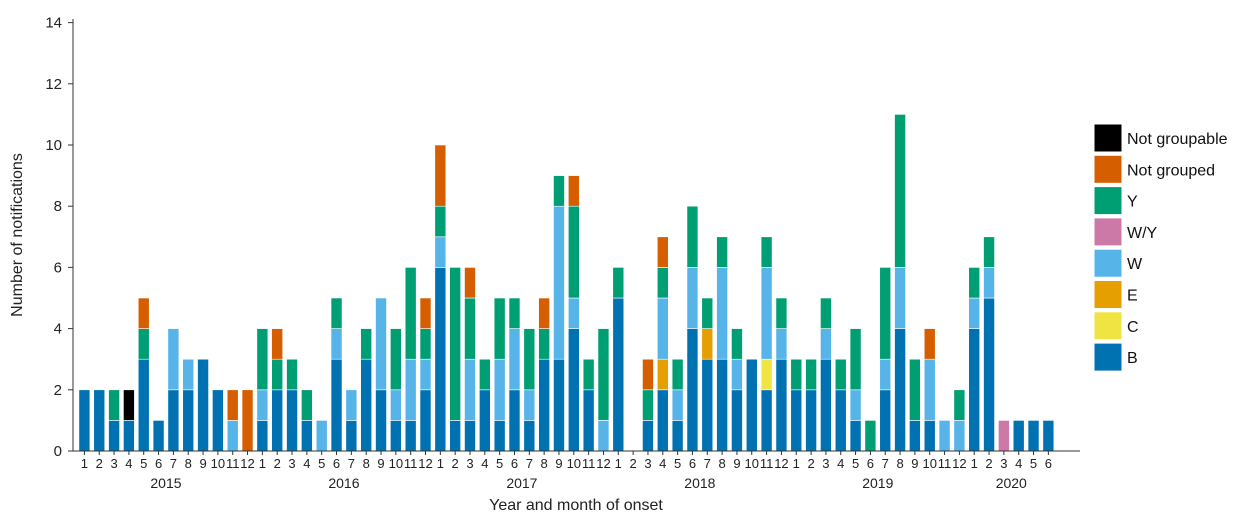 This screenshot has height=514, width=1253. What do you see at coordinates (188, 463) in the screenshot?
I see `x-tick-label: 8` at bounding box center [188, 463].